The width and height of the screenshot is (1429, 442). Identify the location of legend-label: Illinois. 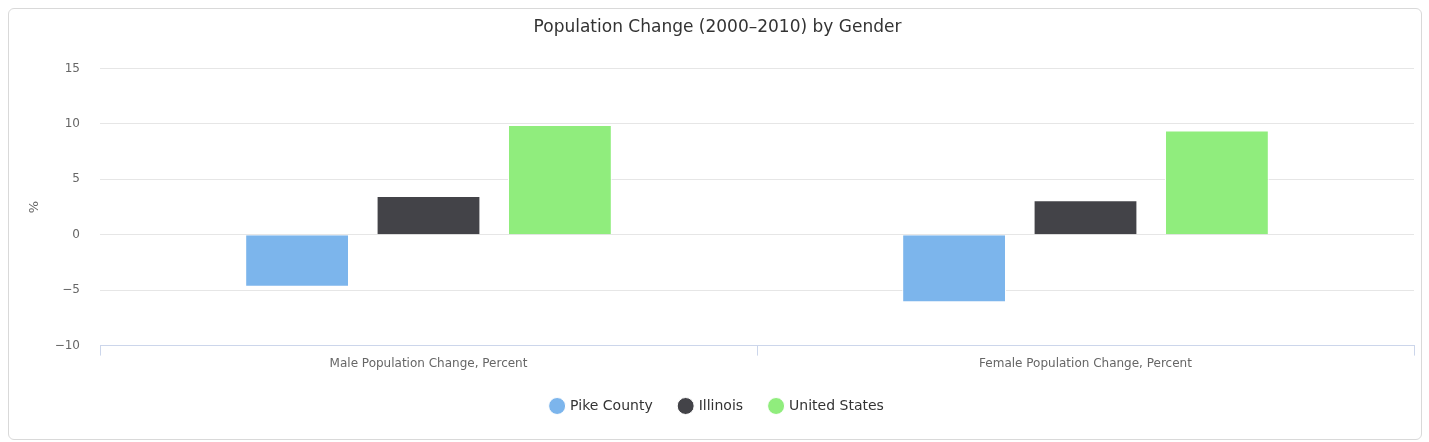
(721, 404).